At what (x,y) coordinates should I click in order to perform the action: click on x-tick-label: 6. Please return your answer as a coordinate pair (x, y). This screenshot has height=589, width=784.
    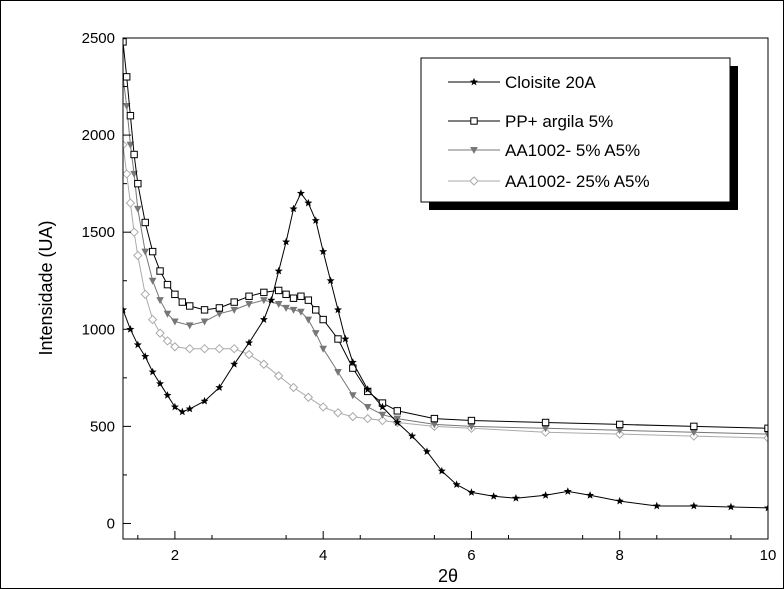
    Looking at the image, I should click on (471, 555).